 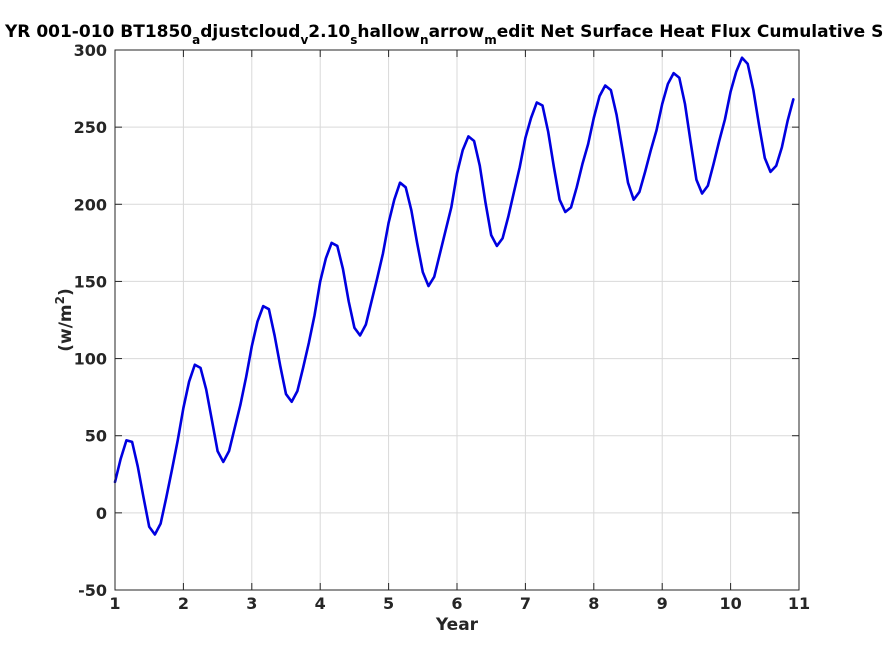 What do you see at coordinates (60, 300) in the screenshot?
I see `y-axis-label-sup: 2` at bounding box center [60, 300].